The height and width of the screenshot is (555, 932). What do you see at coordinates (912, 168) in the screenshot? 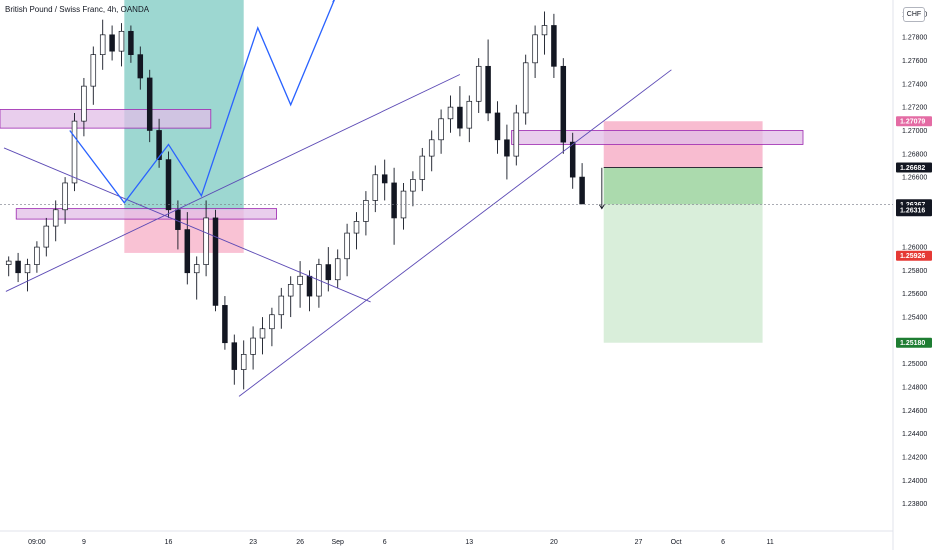
I see `price-label-text-1: 1.26682` at bounding box center [912, 168].